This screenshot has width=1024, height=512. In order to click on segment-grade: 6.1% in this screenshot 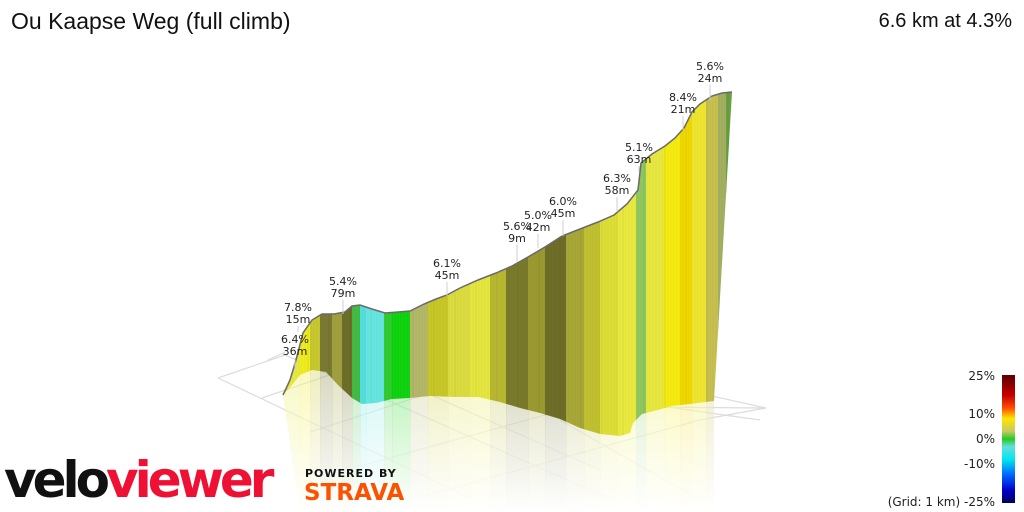, I will do `click(447, 263)`.